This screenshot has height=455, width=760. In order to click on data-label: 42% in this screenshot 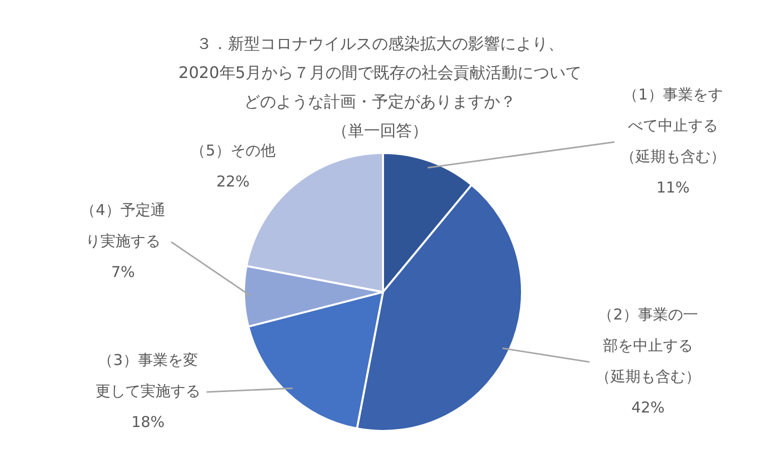, I will do `click(648, 407)`.